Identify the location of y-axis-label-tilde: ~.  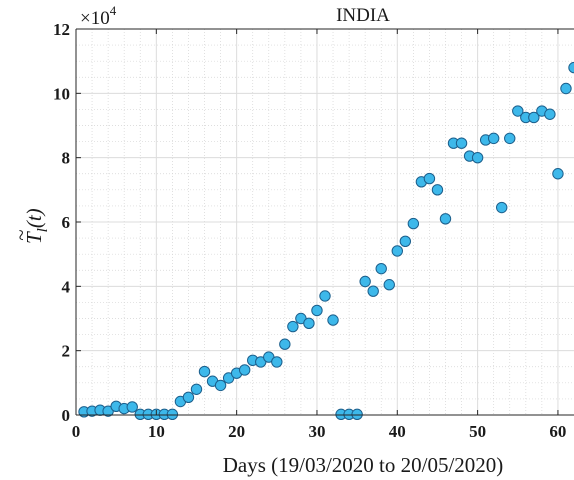
(21, 234).